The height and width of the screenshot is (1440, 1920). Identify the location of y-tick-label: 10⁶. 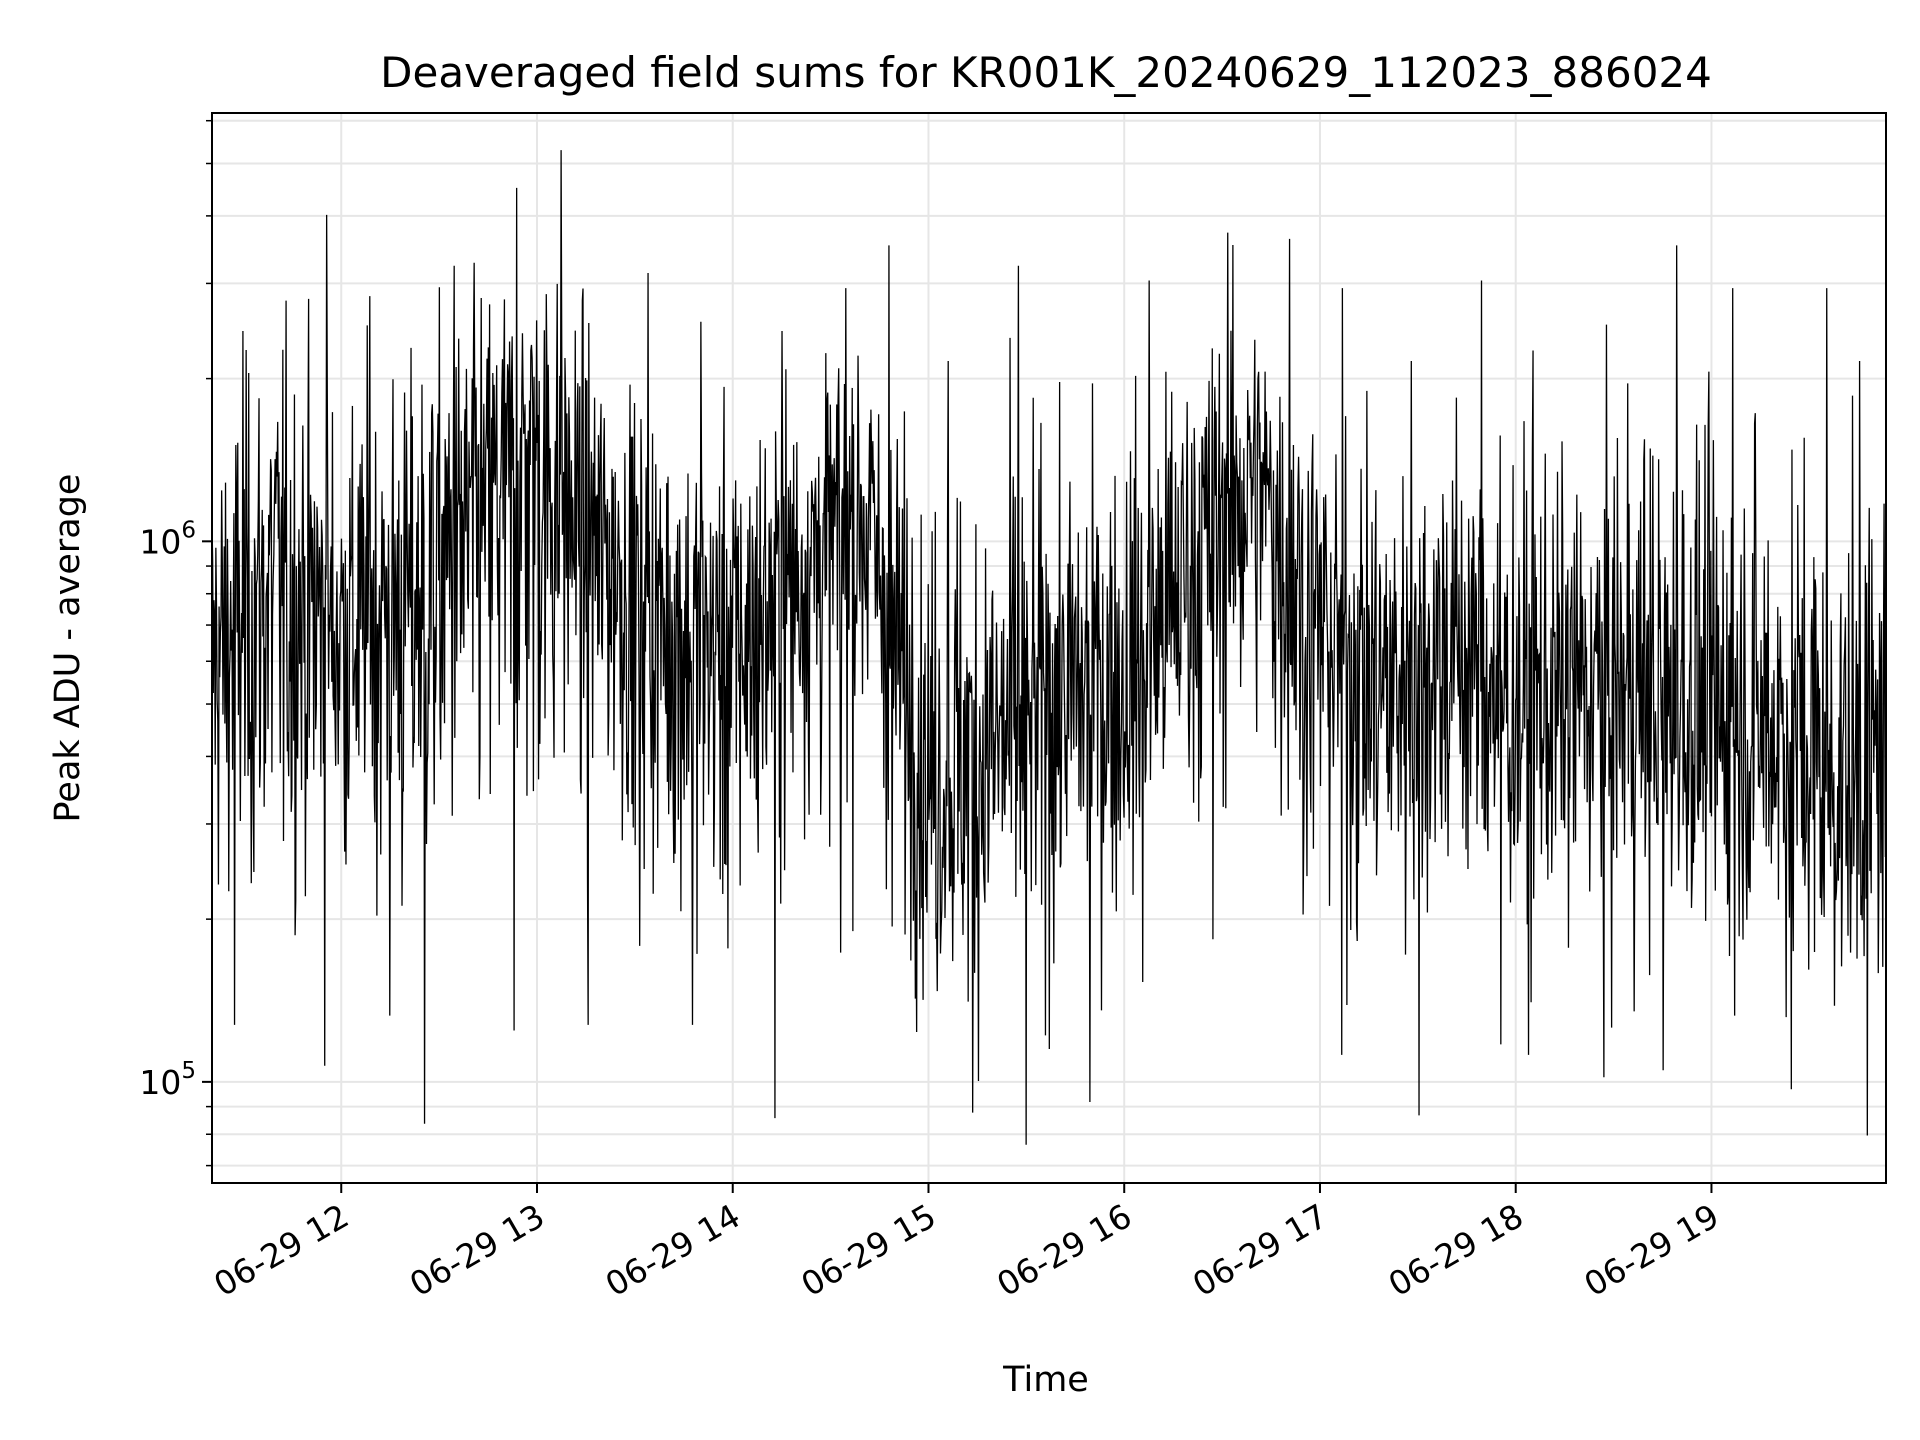
(167, 539).